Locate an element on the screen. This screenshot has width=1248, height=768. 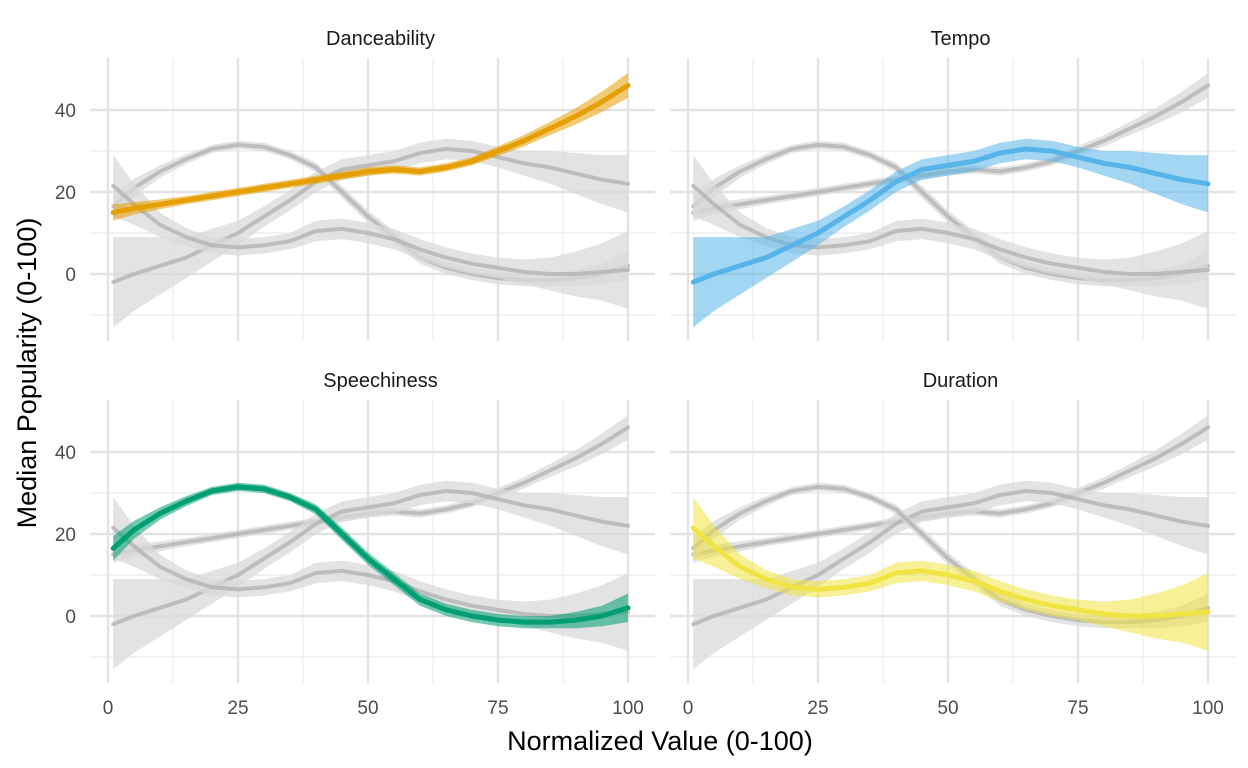
panel-title: Tempo is located at coordinates (960, 39).